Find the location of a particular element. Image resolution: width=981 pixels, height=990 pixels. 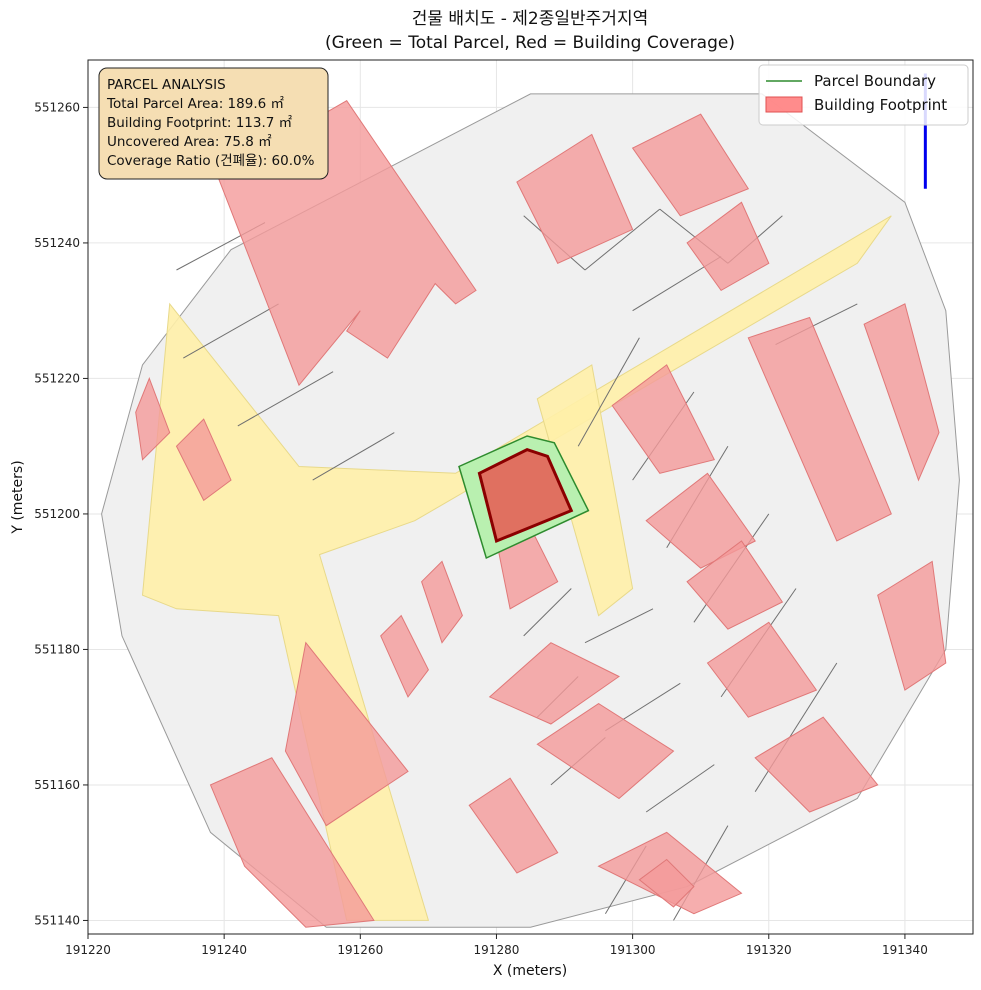

y-tick-label-0: 551140 is located at coordinates (57, 920).